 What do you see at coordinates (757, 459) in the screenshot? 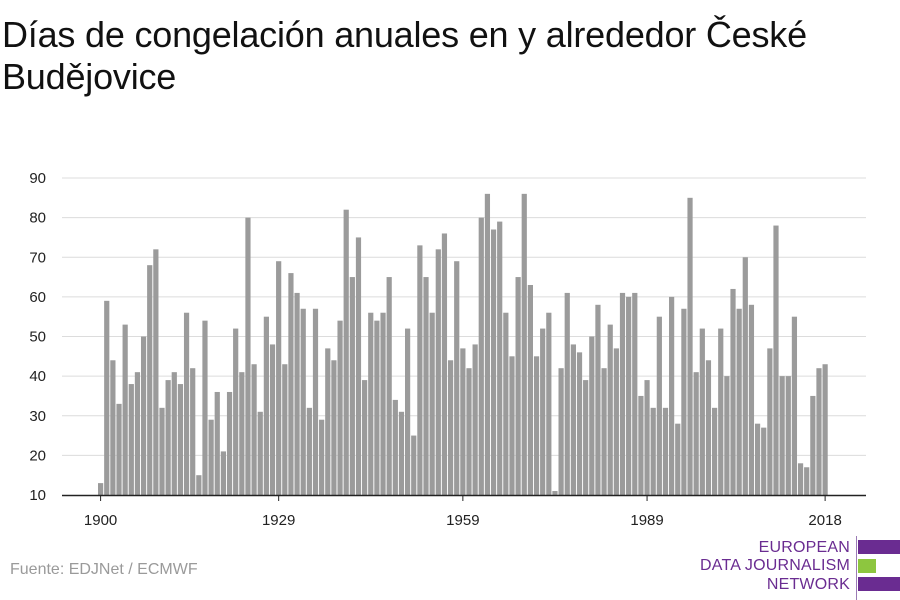
I see `bar-2007` at bounding box center [757, 459].